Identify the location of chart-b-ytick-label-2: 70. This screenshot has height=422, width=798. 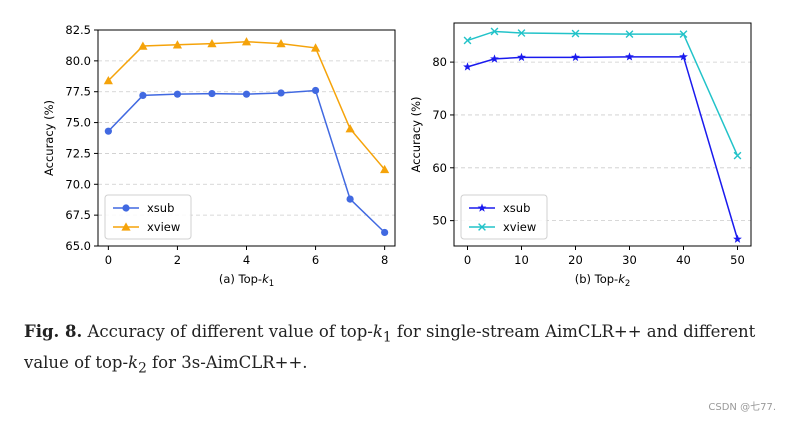
(439, 115).